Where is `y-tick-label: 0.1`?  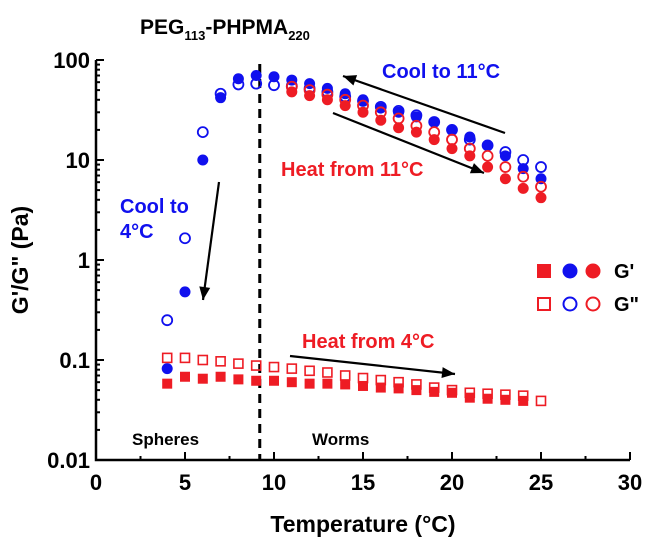
y-tick-label: 0.1 is located at coordinates (74, 360).